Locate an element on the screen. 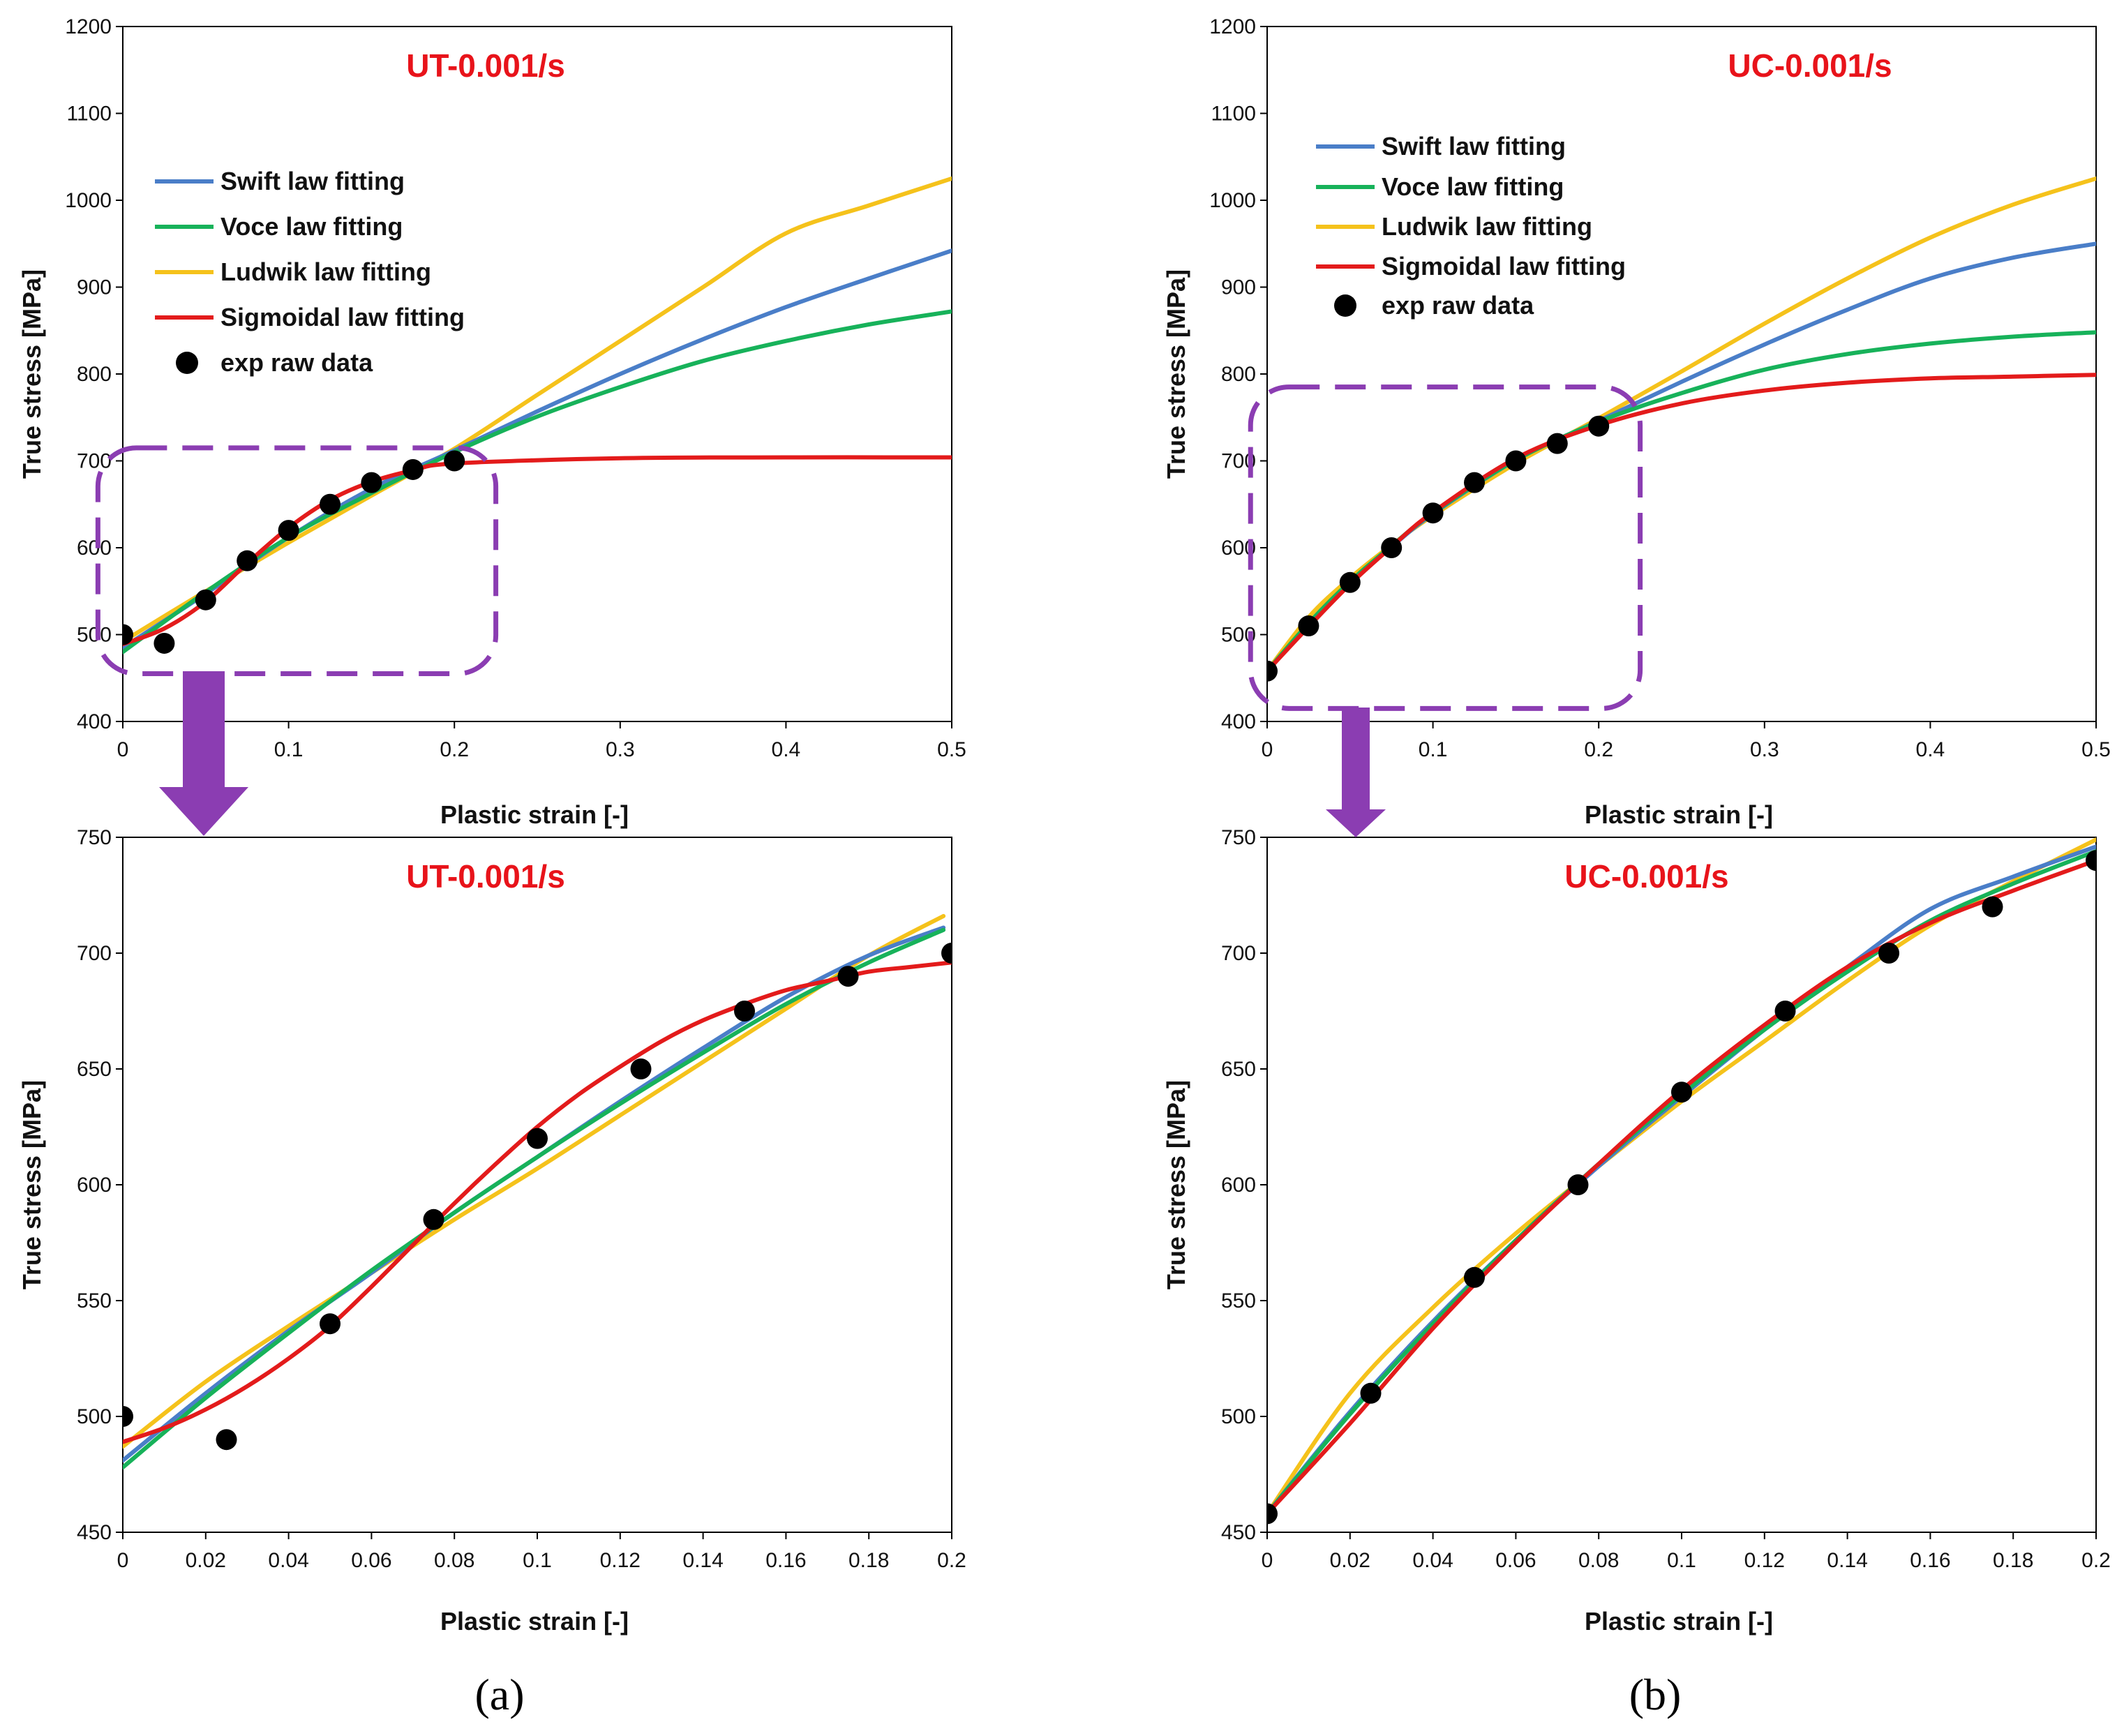 The height and width of the screenshot is (1736, 2124). x-tick-label: 0.5 is located at coordinates (952, 749).